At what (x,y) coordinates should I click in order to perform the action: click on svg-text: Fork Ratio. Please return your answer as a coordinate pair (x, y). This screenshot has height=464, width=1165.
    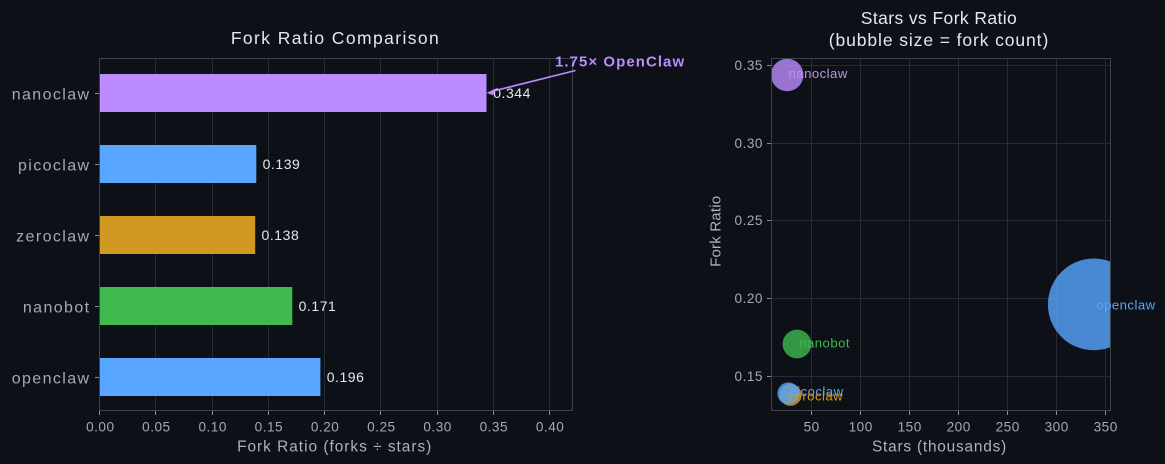
    Looking at the image, I should click on (716, 231).